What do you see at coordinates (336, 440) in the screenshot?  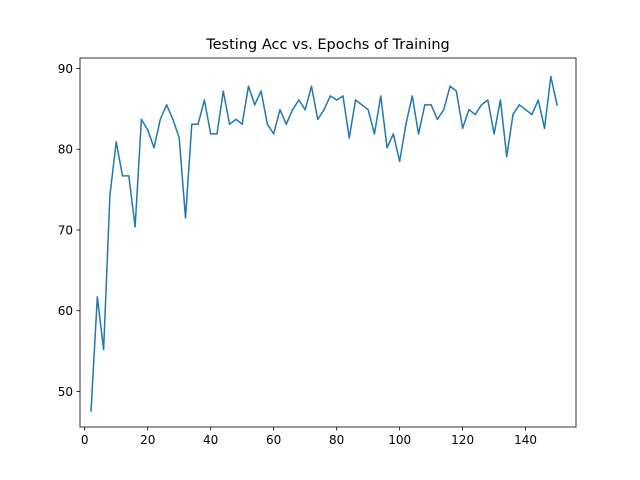 I see `x-tick-label: 80` at bounding box center [336, 440].